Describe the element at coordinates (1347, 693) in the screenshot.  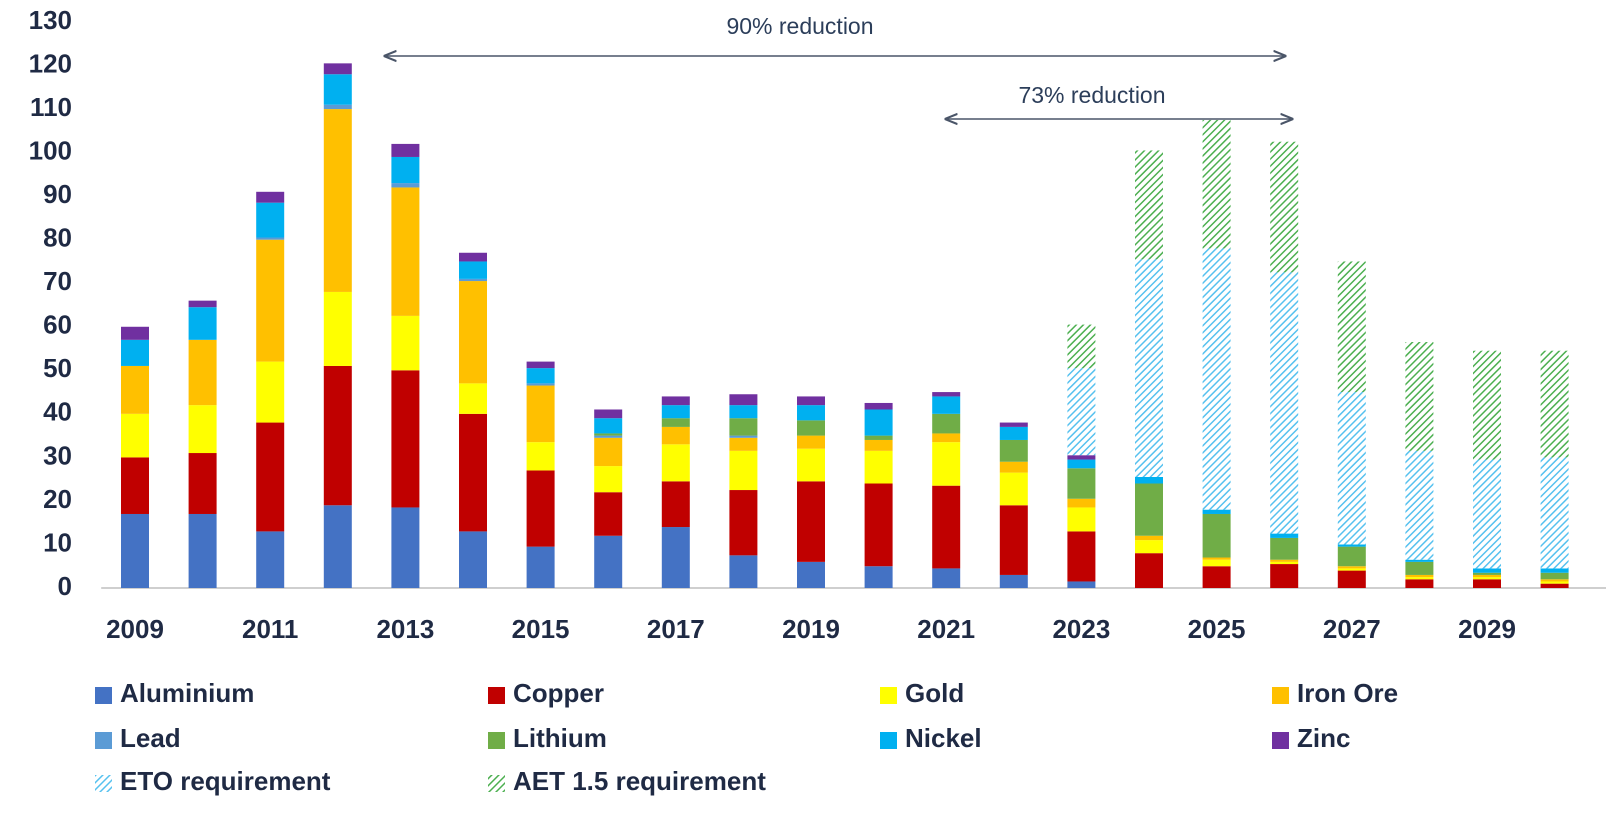
I see `legend-label: Iron Ore` at that location.